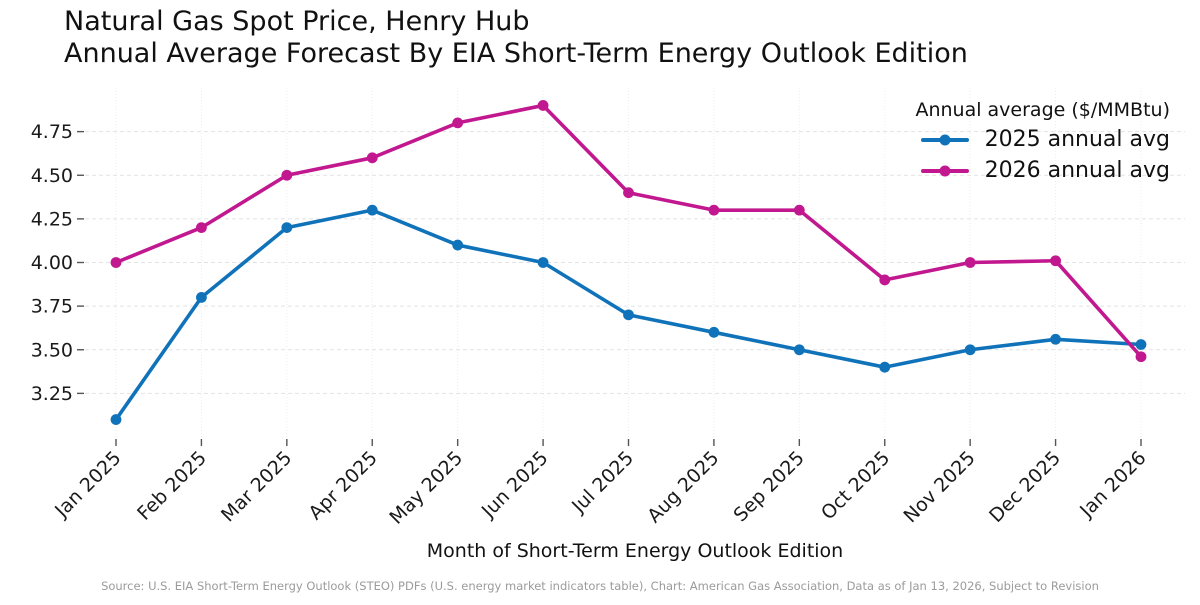  I want to click on legend-swatch-2026-line-marker, so click(944, 171).